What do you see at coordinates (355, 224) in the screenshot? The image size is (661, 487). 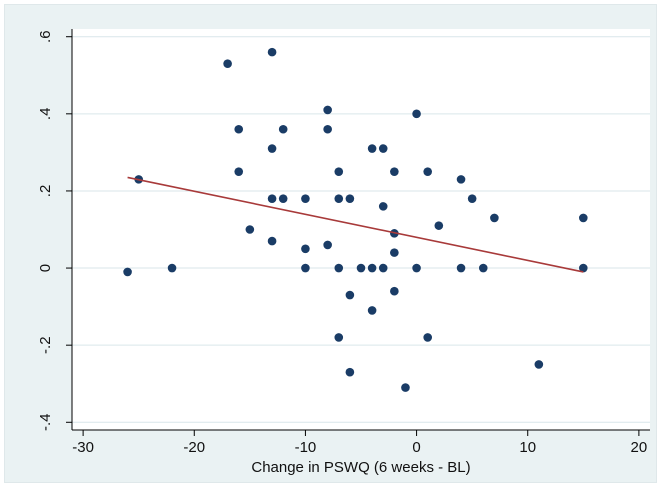 I see `fit-line` at bounding box center [355, 224].